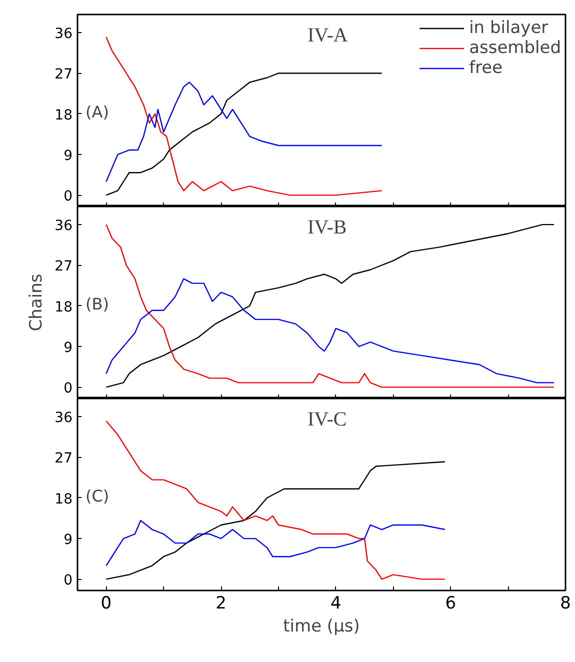  Describe the element at coordinates (327, 419) in the screenshot. I see `annotation: IV-C` at that location.